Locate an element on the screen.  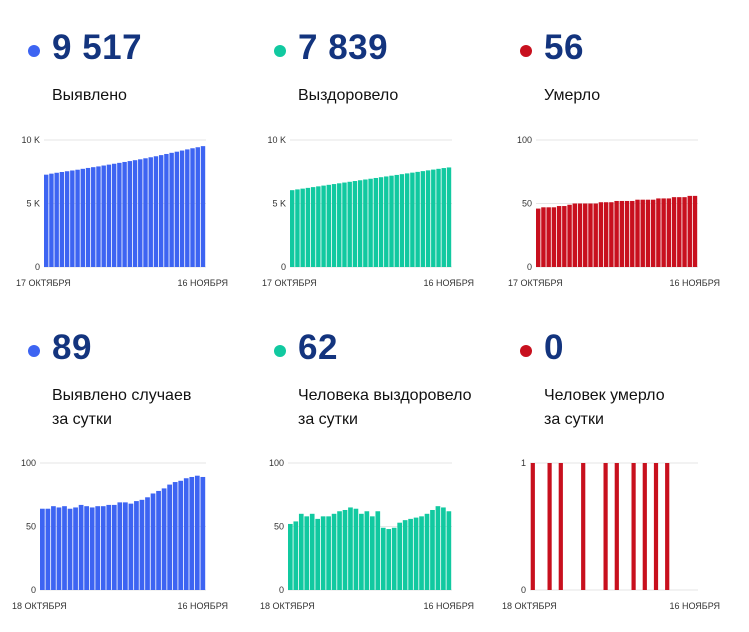
total-value: 0 is located at coordinates (554, 347).